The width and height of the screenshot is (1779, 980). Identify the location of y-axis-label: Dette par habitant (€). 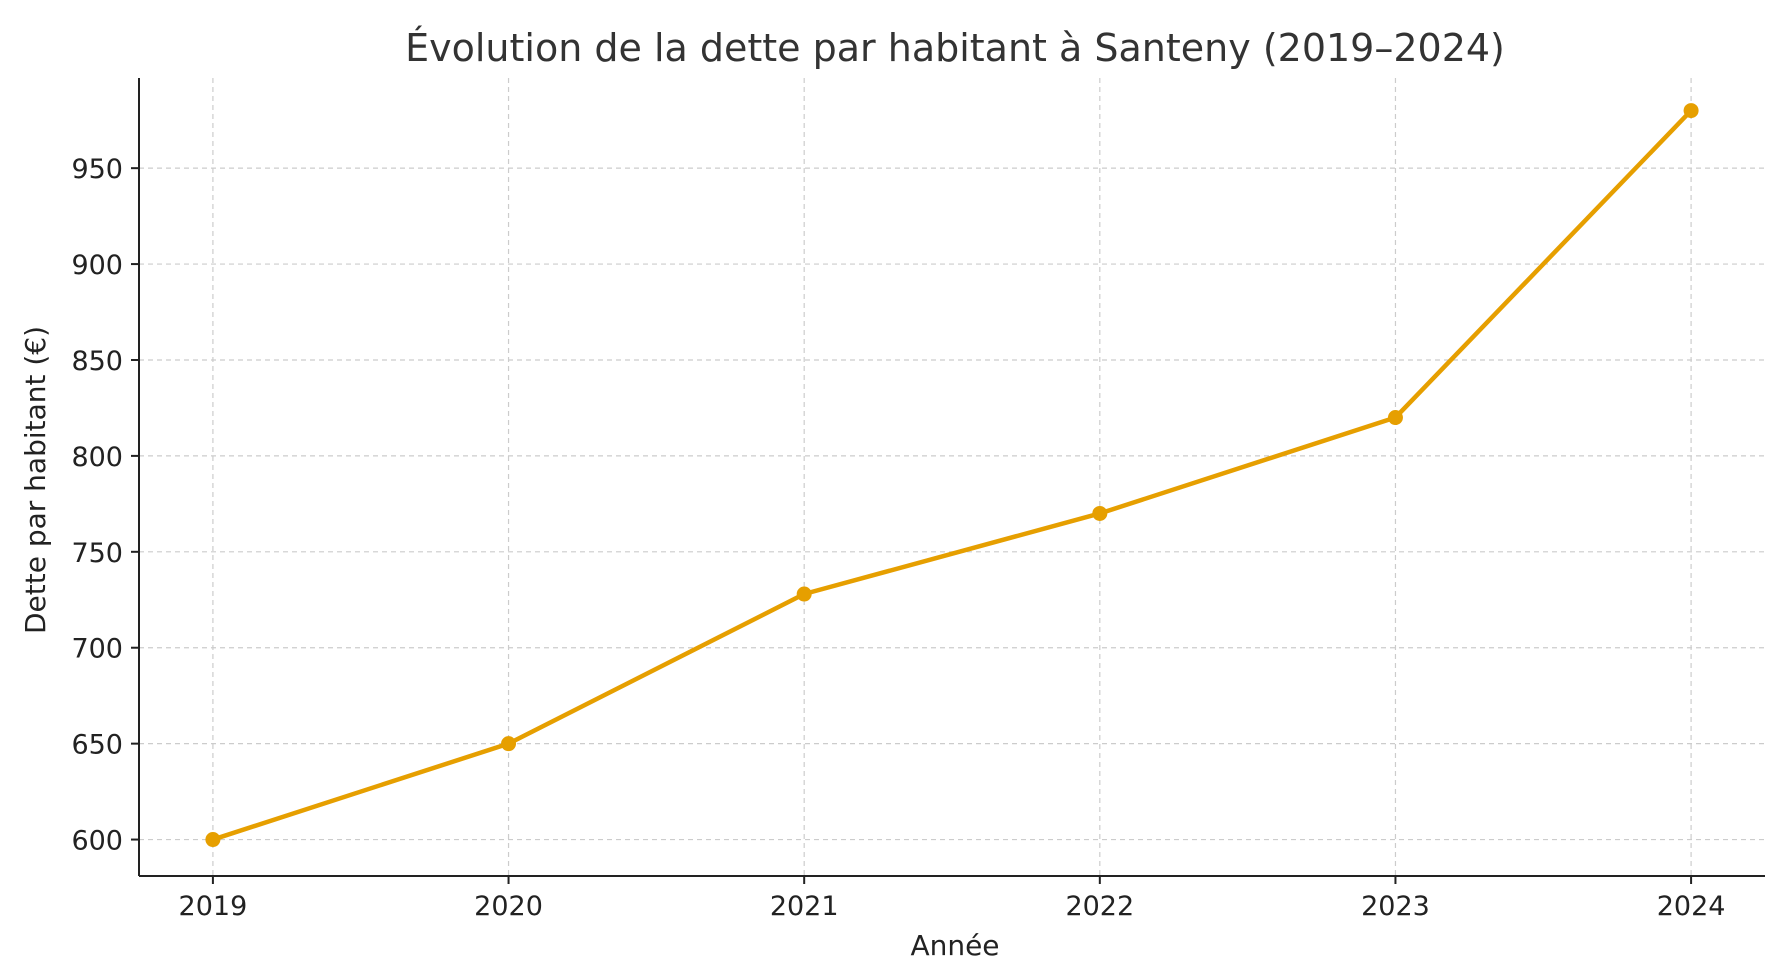
(35, 480).